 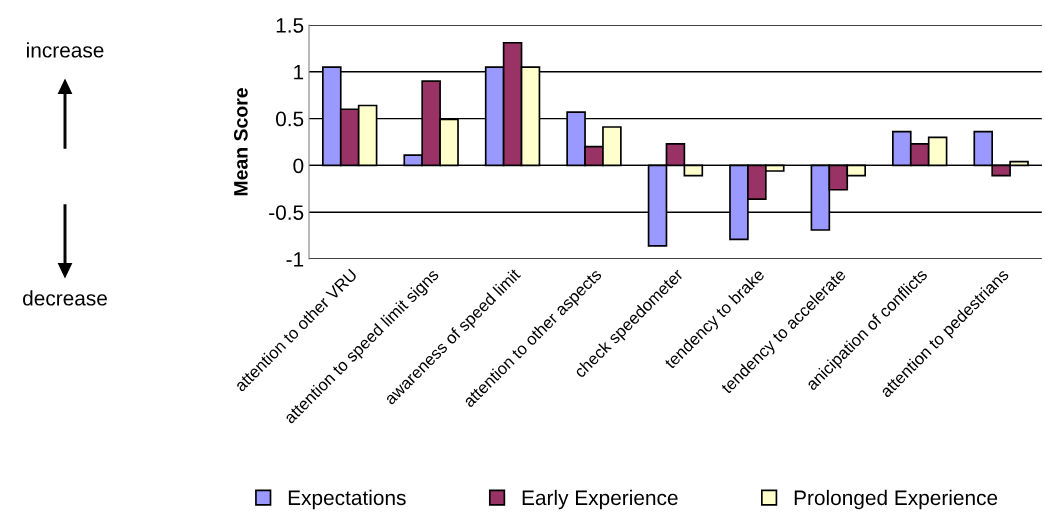 I want to click on text: increase, so click(x=65, y=50).